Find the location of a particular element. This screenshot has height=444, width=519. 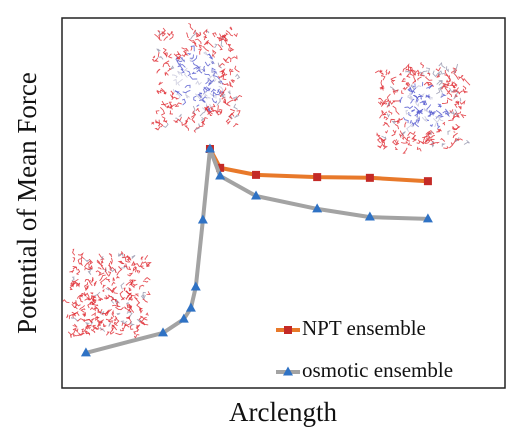

legend-label: osmotic ensemble is located at coordinates (377, 370).